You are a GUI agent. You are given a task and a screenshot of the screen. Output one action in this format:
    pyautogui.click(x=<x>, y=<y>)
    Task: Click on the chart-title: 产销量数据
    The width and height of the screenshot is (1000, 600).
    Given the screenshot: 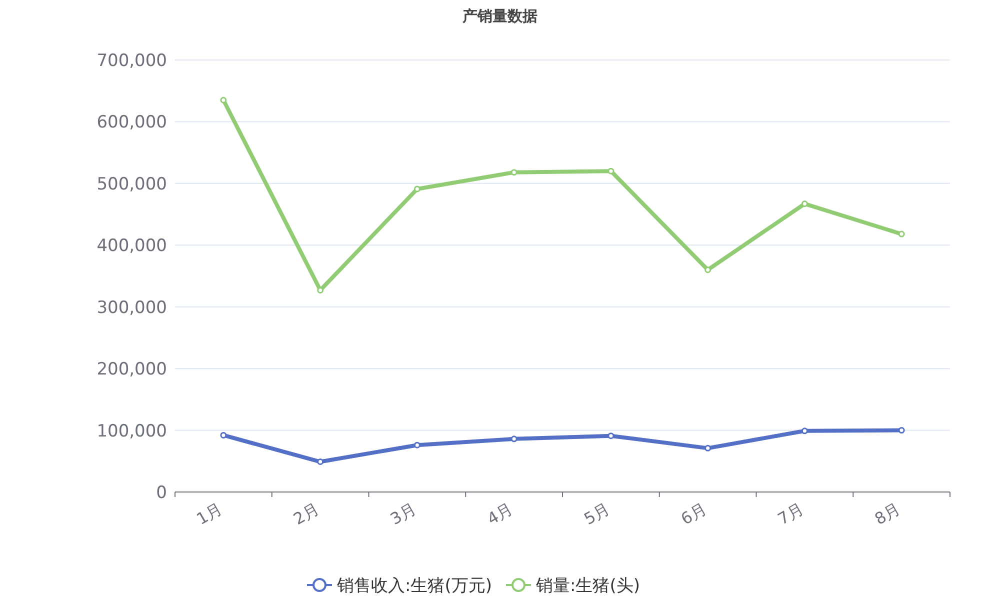 What is the action you would take?
    pyautogui.click(x=500, y=16)
    